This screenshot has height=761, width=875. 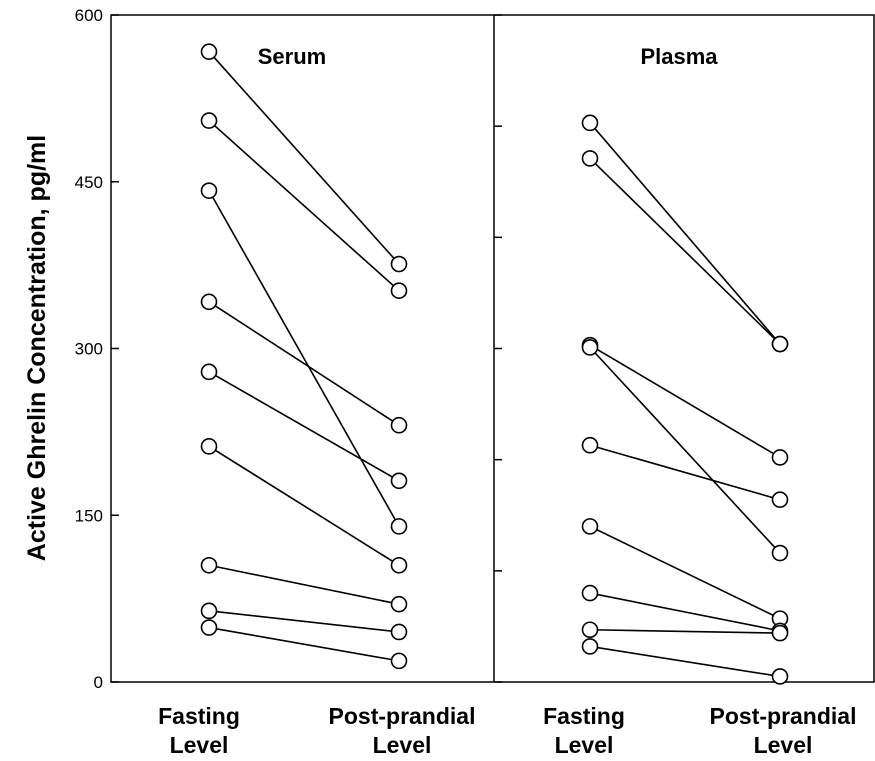 I want to click on x-label-serum-post-2: Level, so click(x=402, y=745).